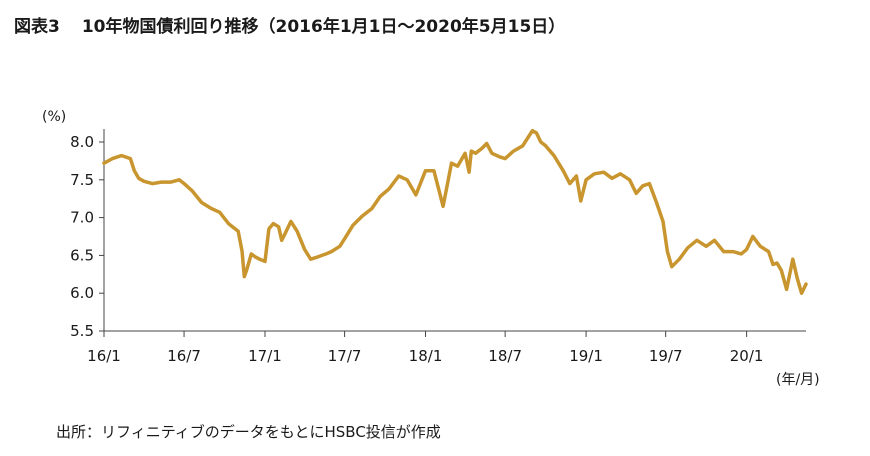 The width and height of the screenshot is (870, 456). What do you see at coordinates (82, 180) in the screenshot?
I see `y-tick-label: 7.5` at bounding box center [82, 180].